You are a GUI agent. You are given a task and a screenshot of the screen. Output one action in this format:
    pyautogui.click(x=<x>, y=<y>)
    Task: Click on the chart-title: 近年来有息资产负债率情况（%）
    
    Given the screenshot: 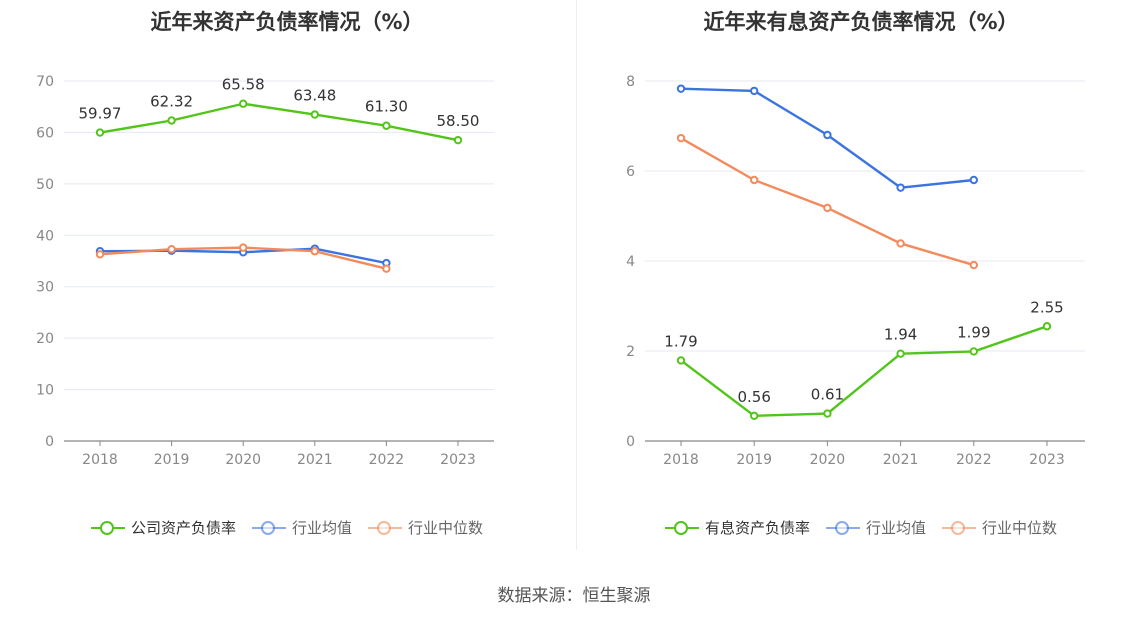 What is the action you would take?
    pyautogui.click(x=861, y=22)
    